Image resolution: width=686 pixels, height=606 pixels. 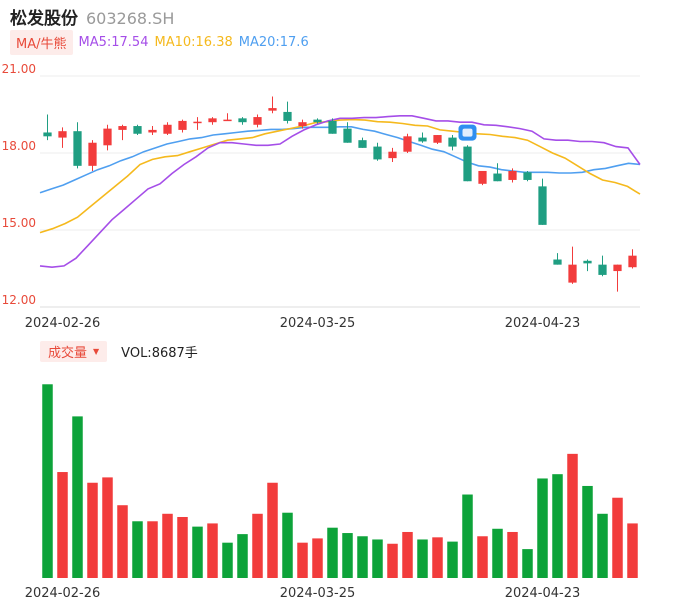 I want to click on price-axis-label: 18.00, so click(x=19, y=146).